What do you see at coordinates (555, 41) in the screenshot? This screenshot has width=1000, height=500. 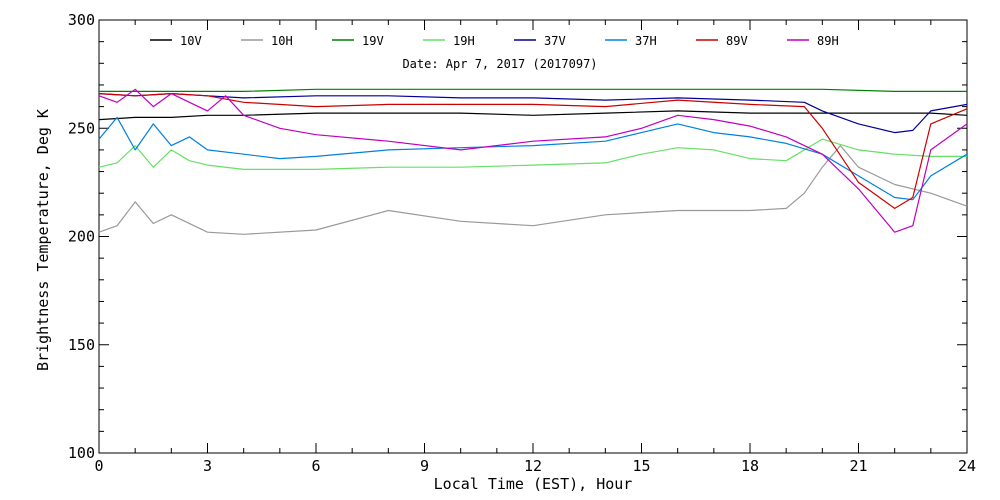 I see `legend-label-37v: 37V` at bounding box center [555, 41].